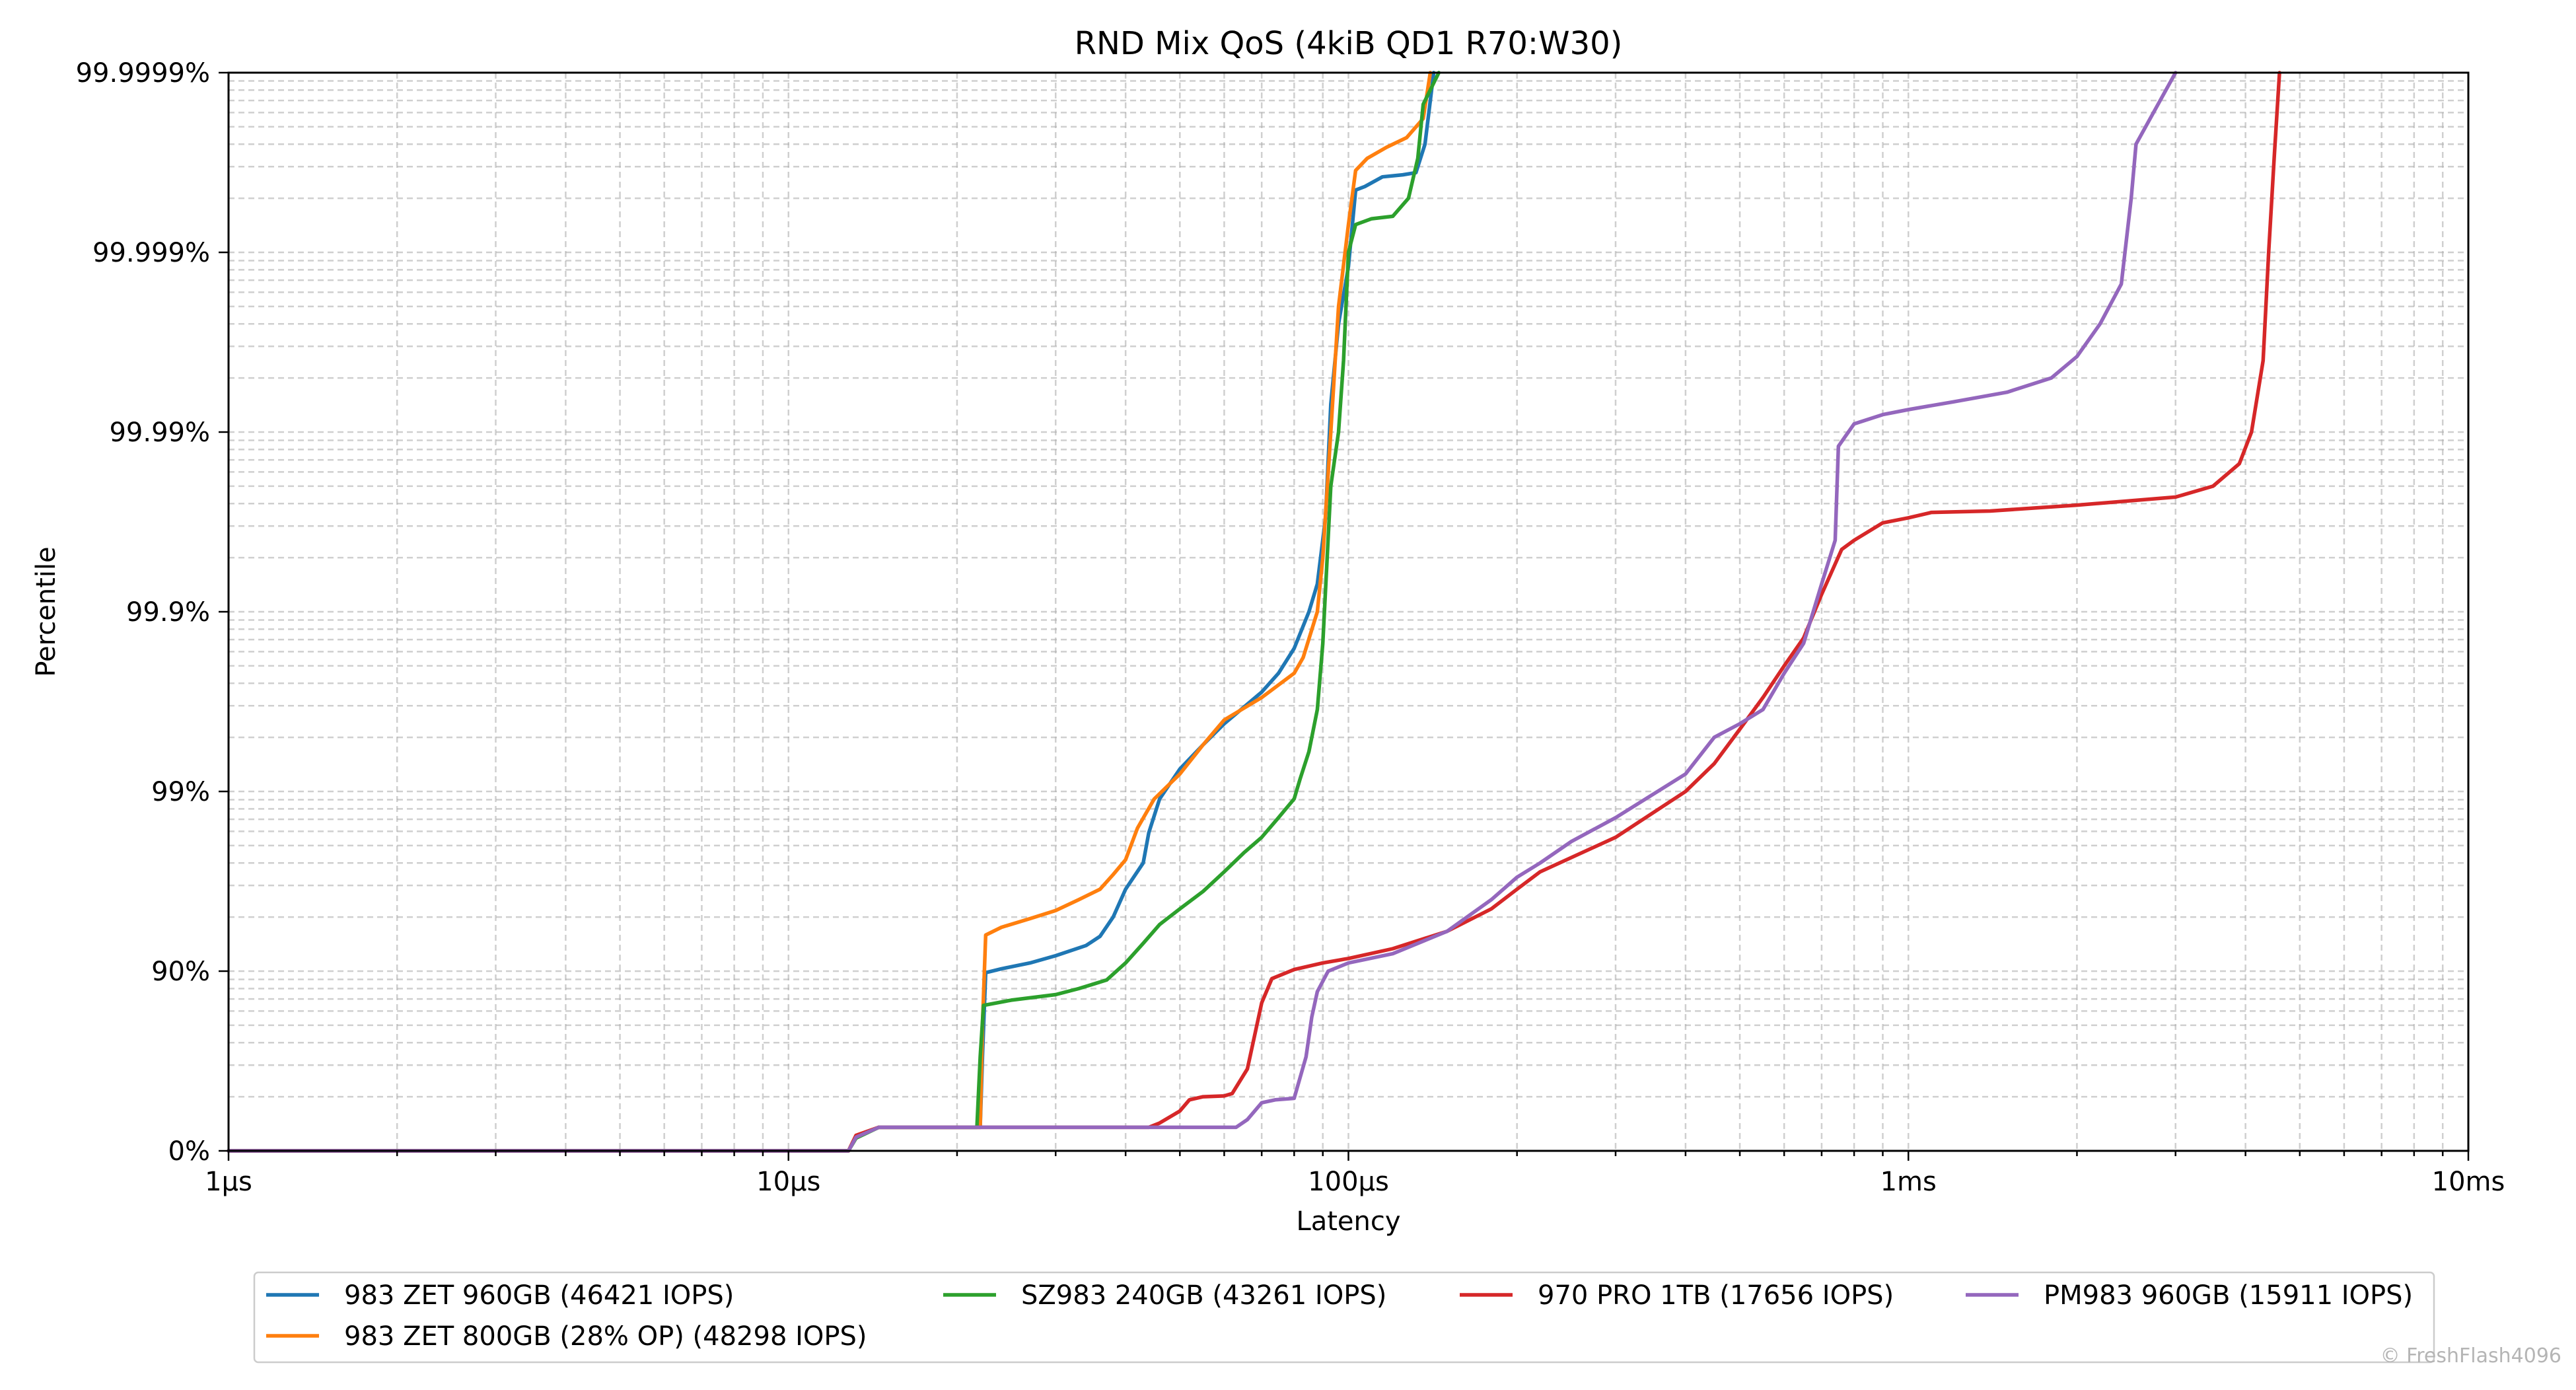 The height and width of the screenshot is (1390, 2576). What do you see at coordinates (2229, 1295) in the screenshot?
I see `legend-label-5: PM983 960GB (15911 IOPS)` at bounding box center [2229, 1295].